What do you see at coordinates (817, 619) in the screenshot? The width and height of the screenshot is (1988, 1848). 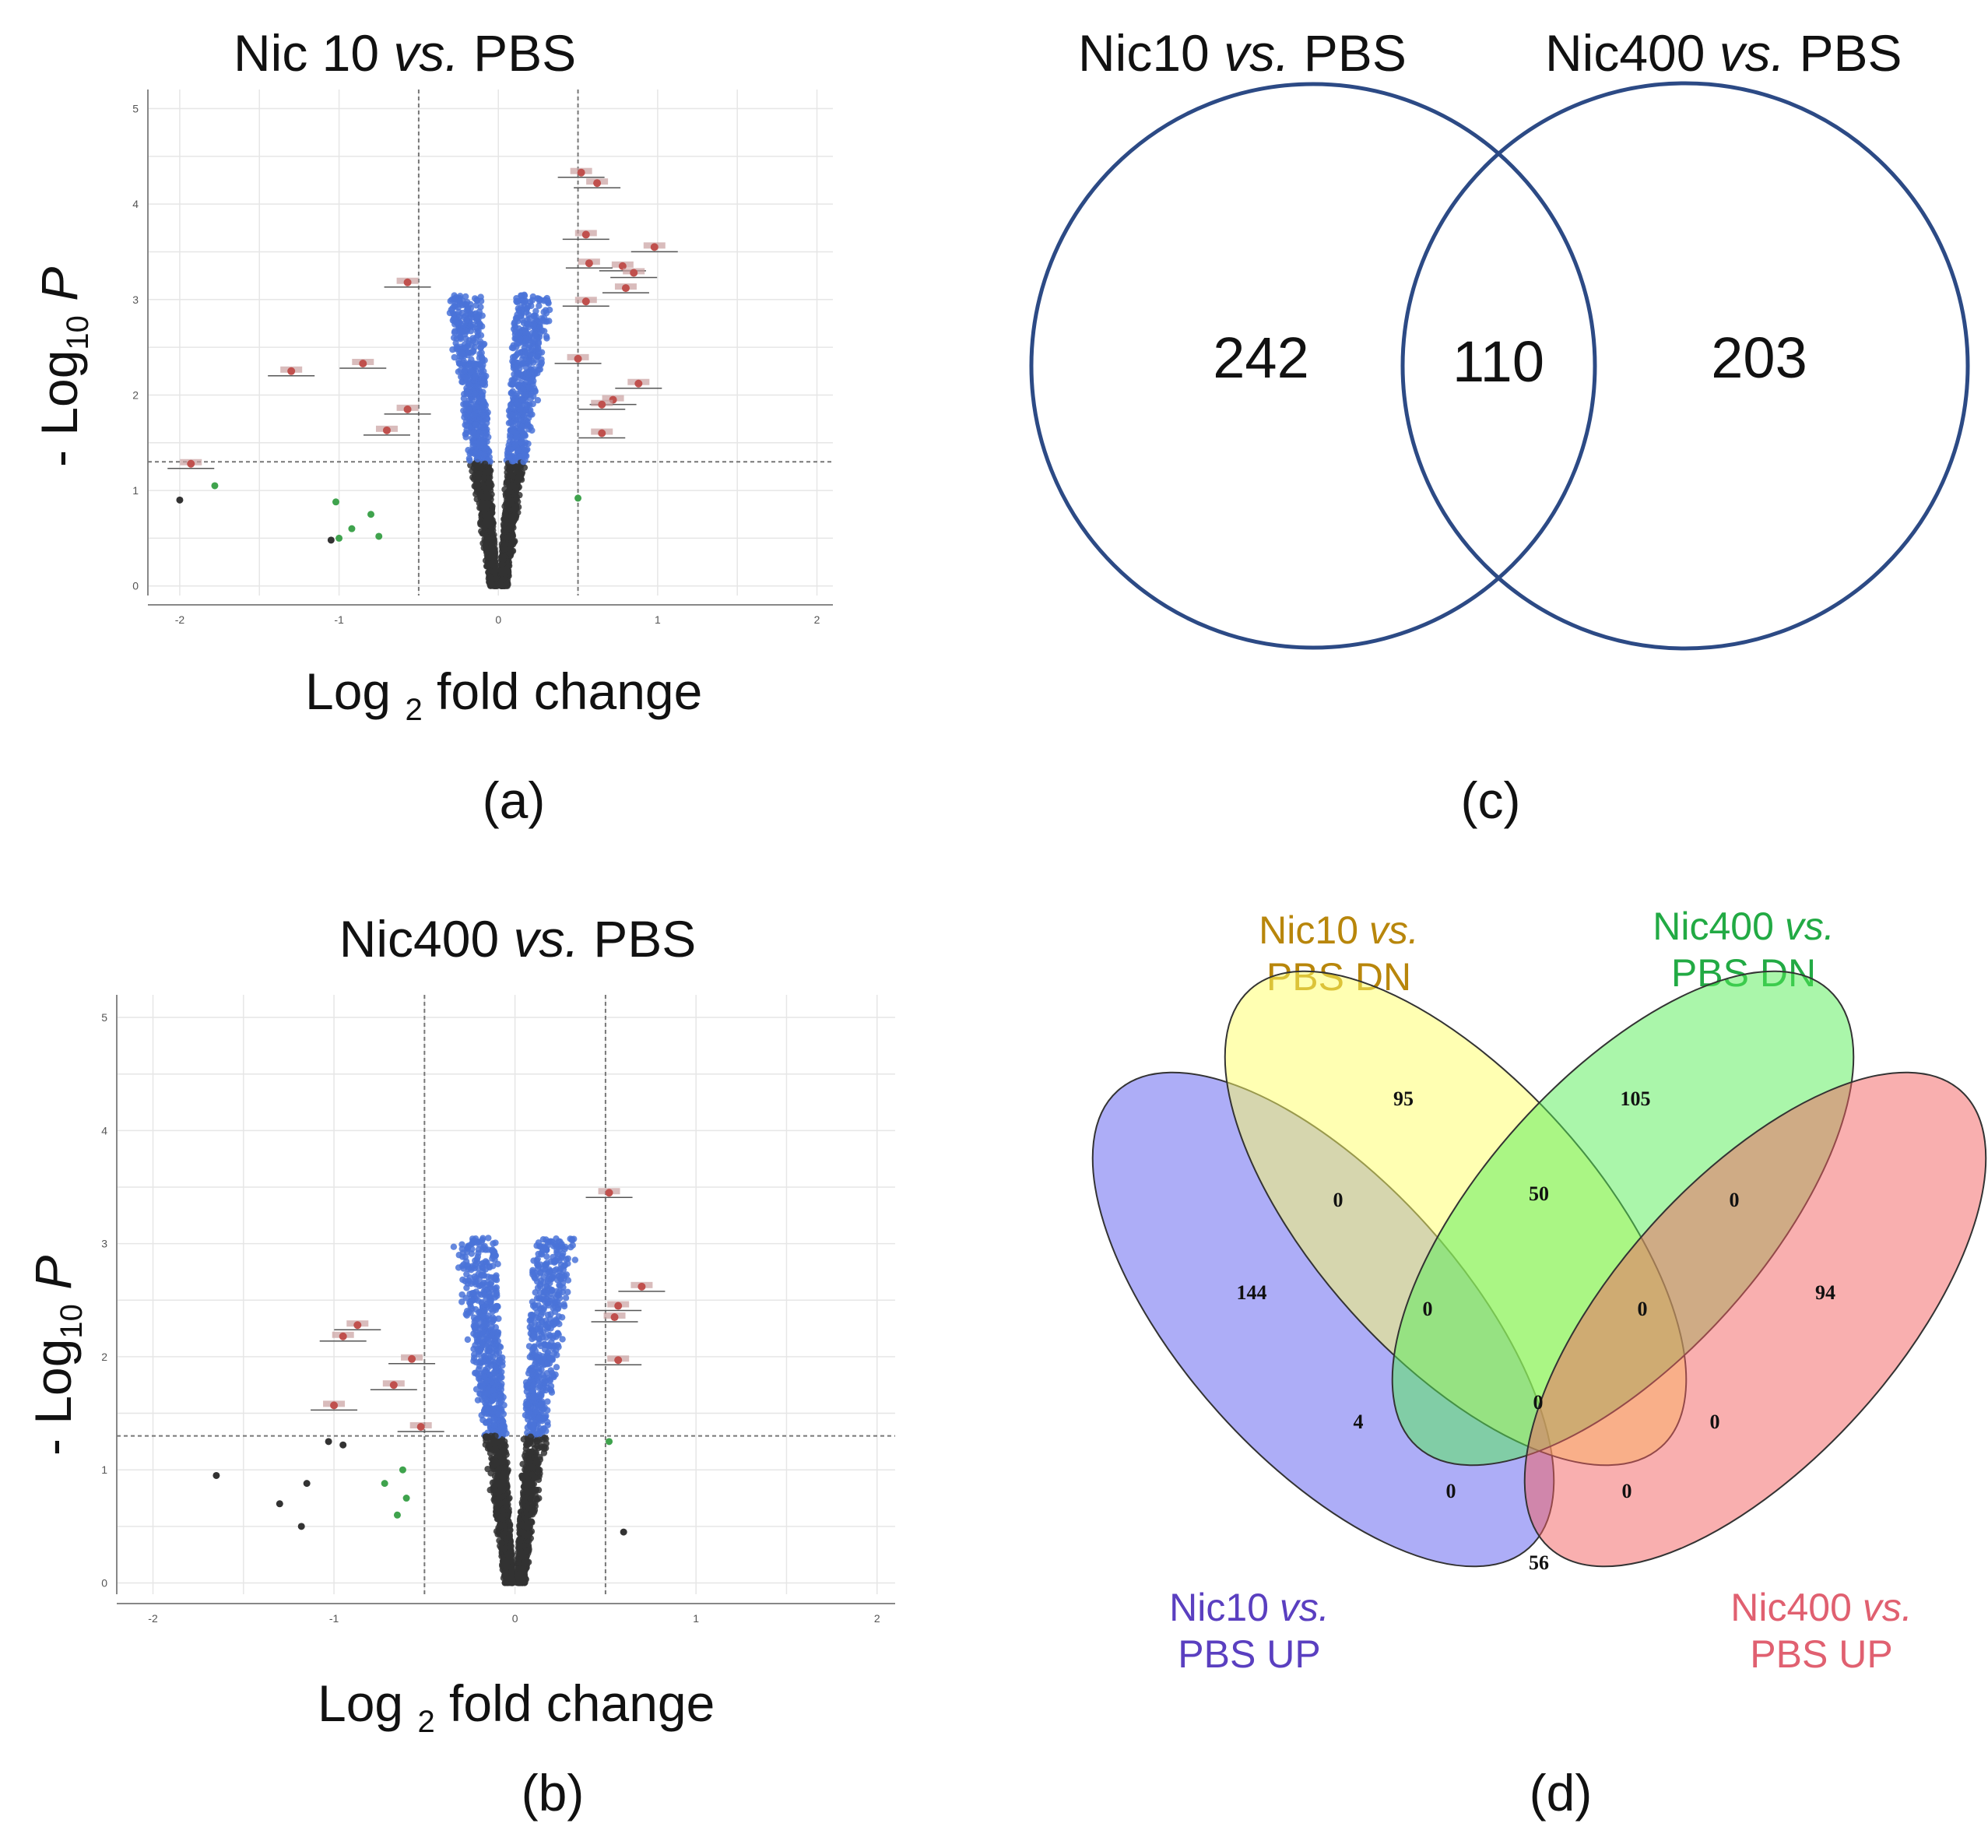 I see `panel-a-x-tick: 2` at bounding box center [817, 619].